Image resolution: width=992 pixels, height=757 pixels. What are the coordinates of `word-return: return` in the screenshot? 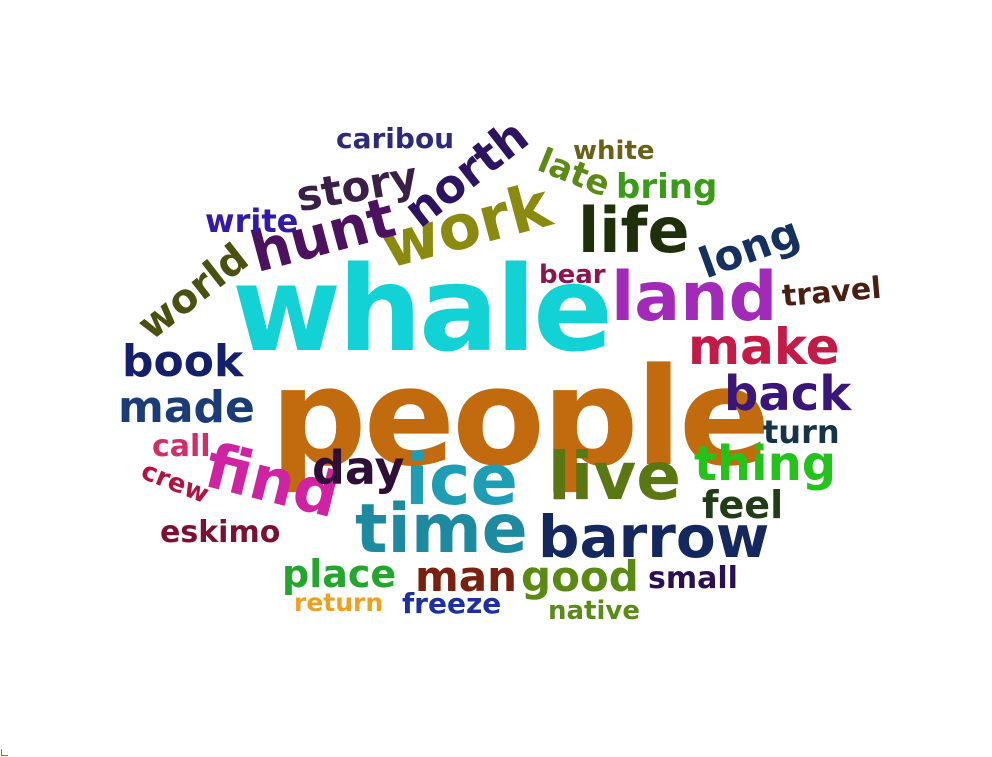 It's located at (339, 602).